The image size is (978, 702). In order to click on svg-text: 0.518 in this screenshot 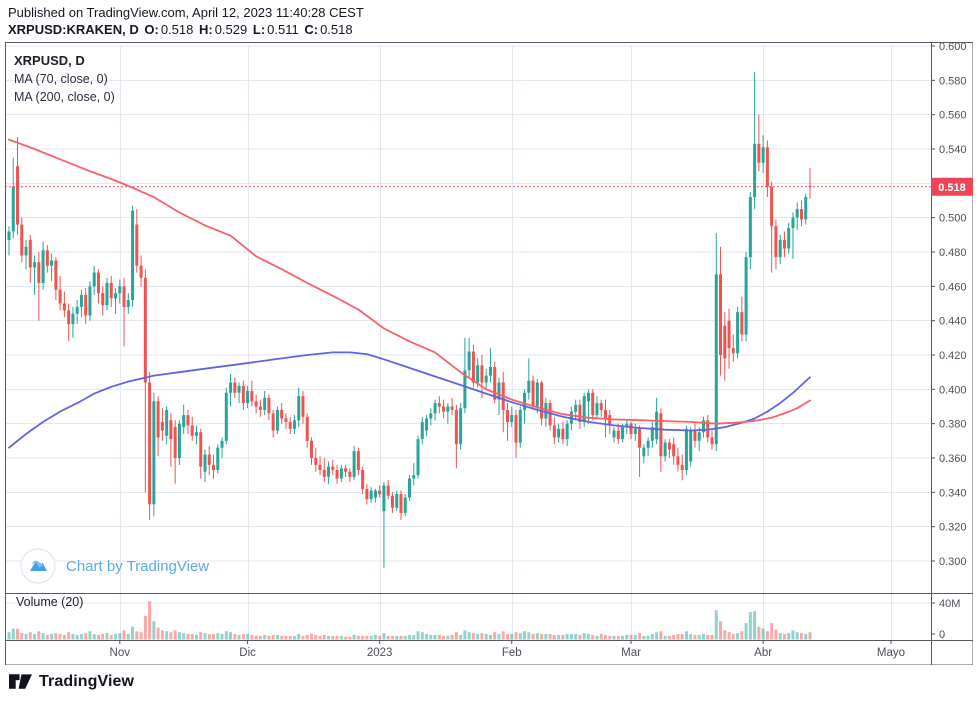, I will do `click(952, 188)`.